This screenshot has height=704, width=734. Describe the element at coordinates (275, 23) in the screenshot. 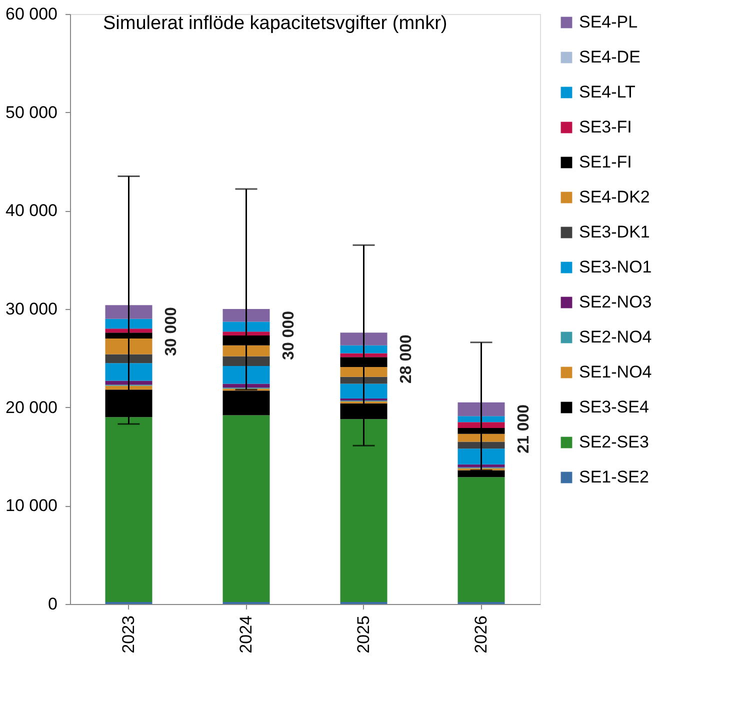

I see `chart-title: Simulerat inflöde kapacitetsvgifter (mnkr)` at that location.